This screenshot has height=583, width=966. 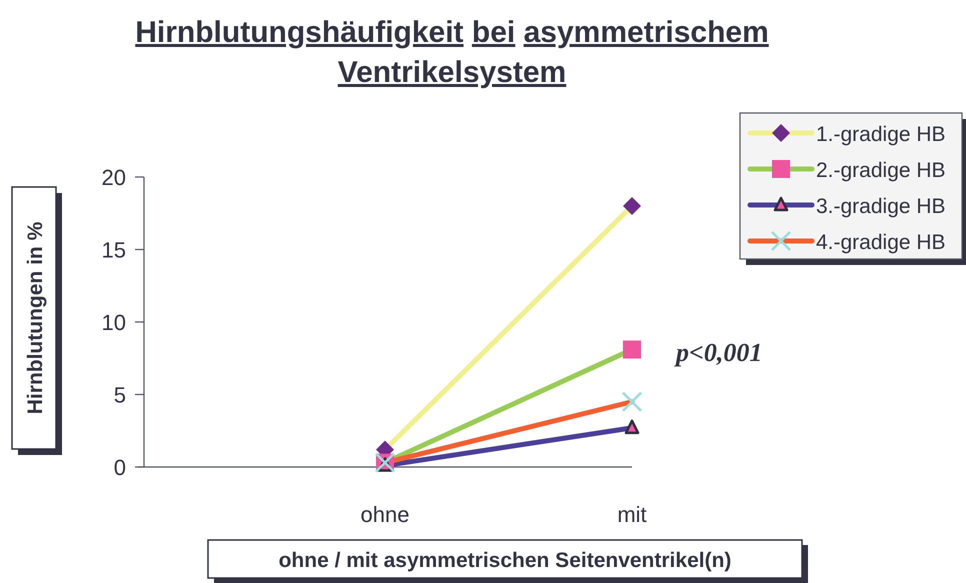 I want to click on legend-label: 2.-gradige HB, so click(x=881, y=170).